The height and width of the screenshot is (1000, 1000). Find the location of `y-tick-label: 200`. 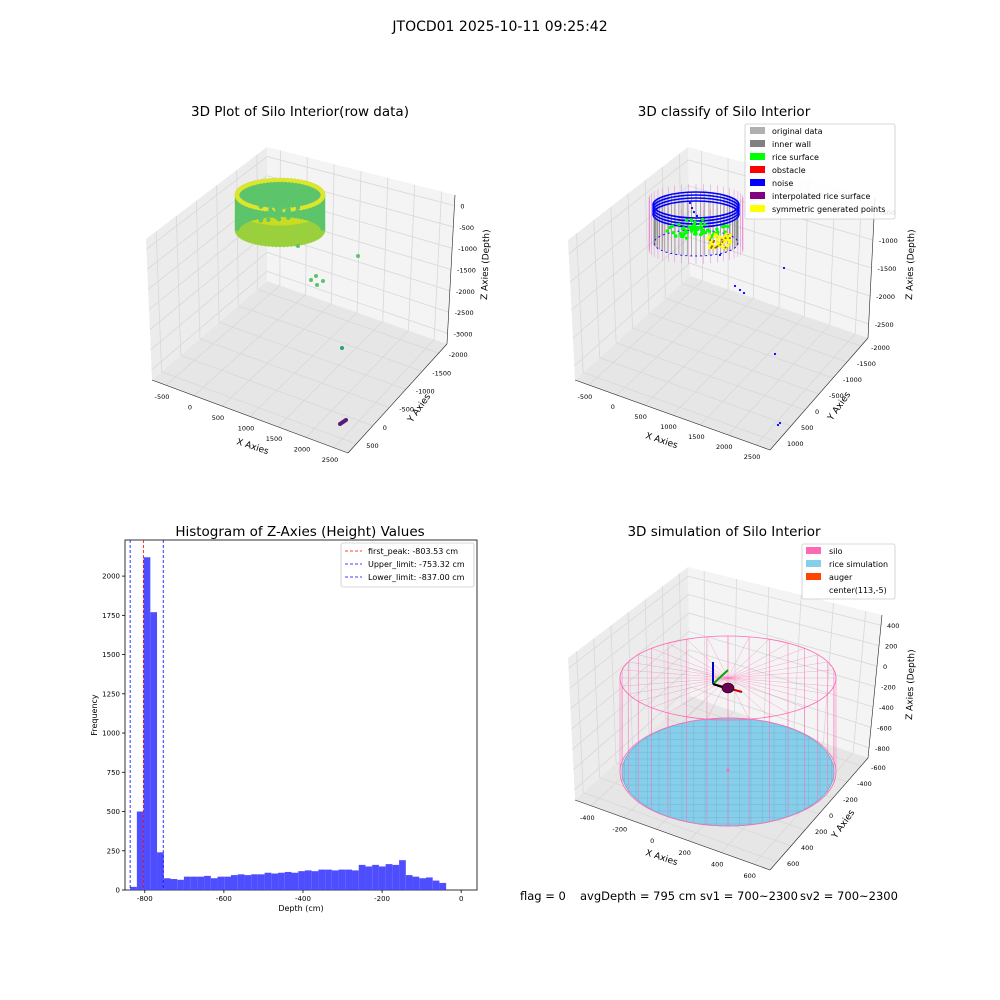

y-tick-label: 200 is located at coordinates (821, 832).